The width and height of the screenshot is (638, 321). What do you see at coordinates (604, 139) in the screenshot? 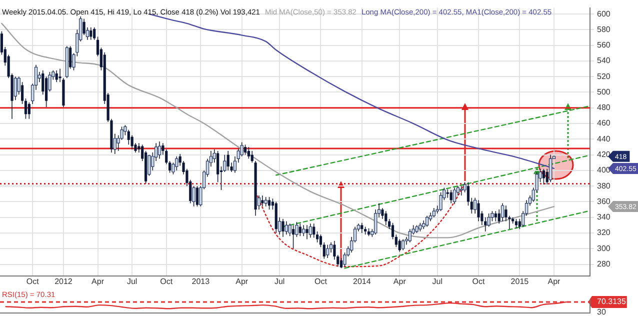
I see `y-tick-label: 440` at bounding box center [604, 139].